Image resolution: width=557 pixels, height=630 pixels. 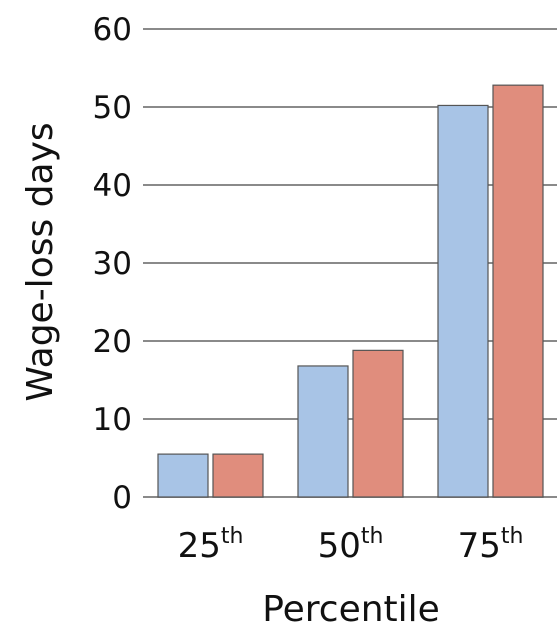 I want to click on y-tick-label: 50, so click(x=112, y=108).